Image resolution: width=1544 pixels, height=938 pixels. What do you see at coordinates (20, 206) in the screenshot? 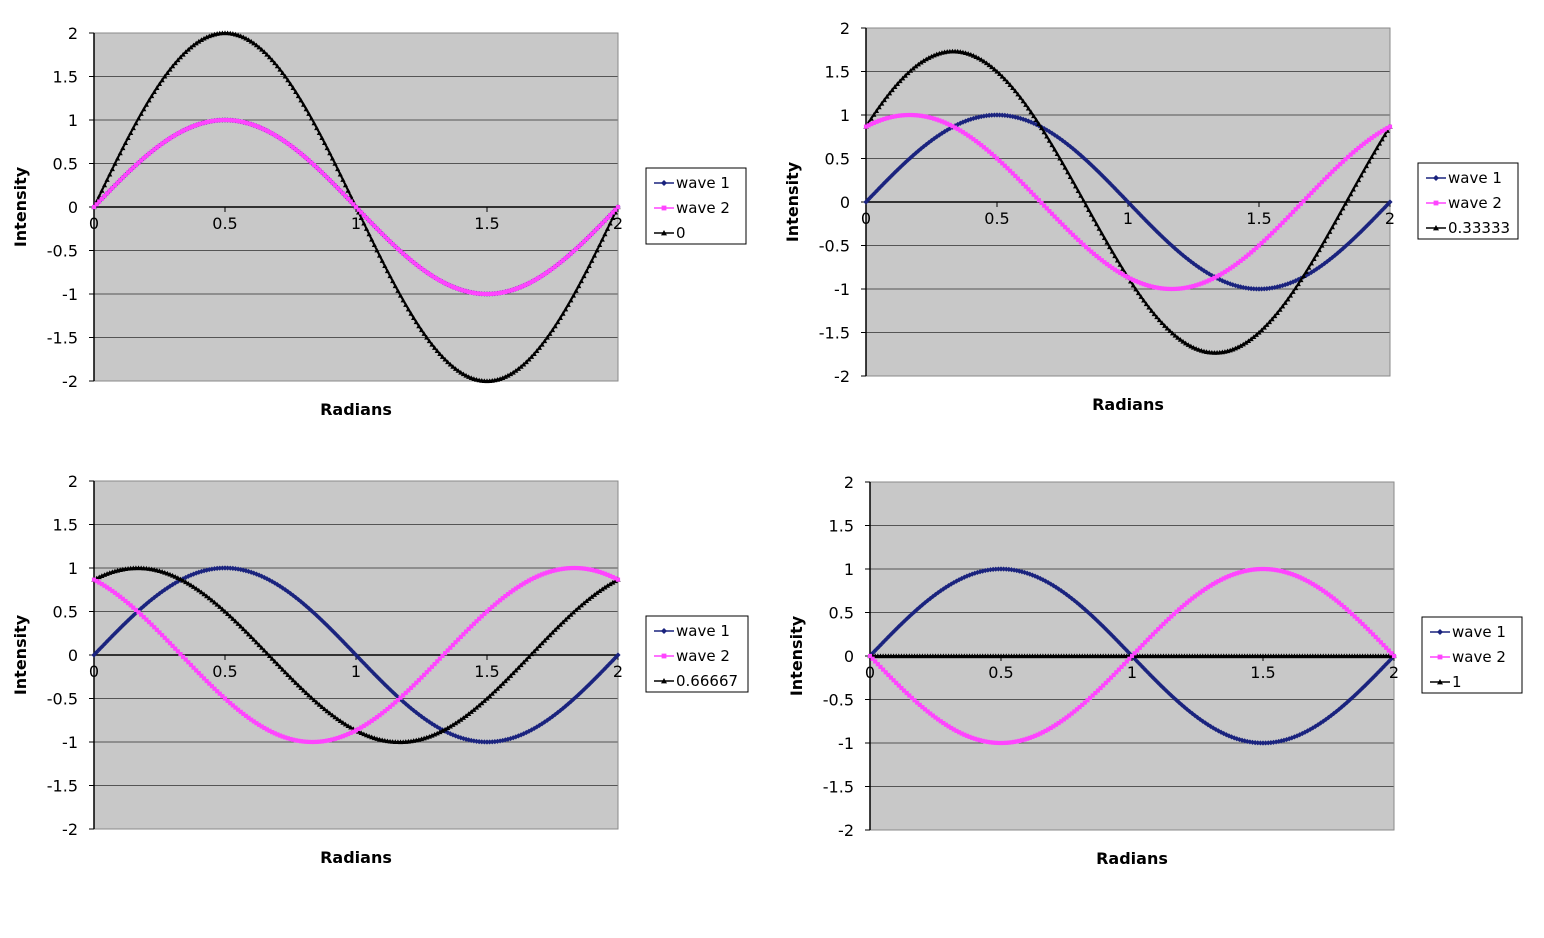
I see `y-axis-title: Intensity` at bounding box center [20, 206].